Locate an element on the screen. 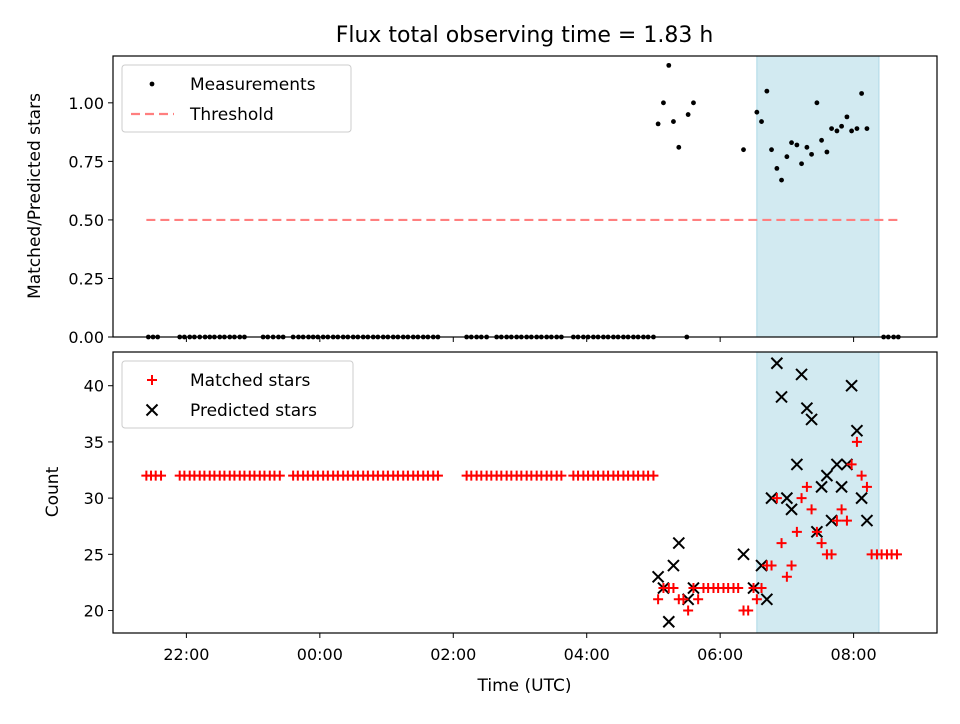  bottom-y-axis-label: Count is located at coordinates (53, 491).